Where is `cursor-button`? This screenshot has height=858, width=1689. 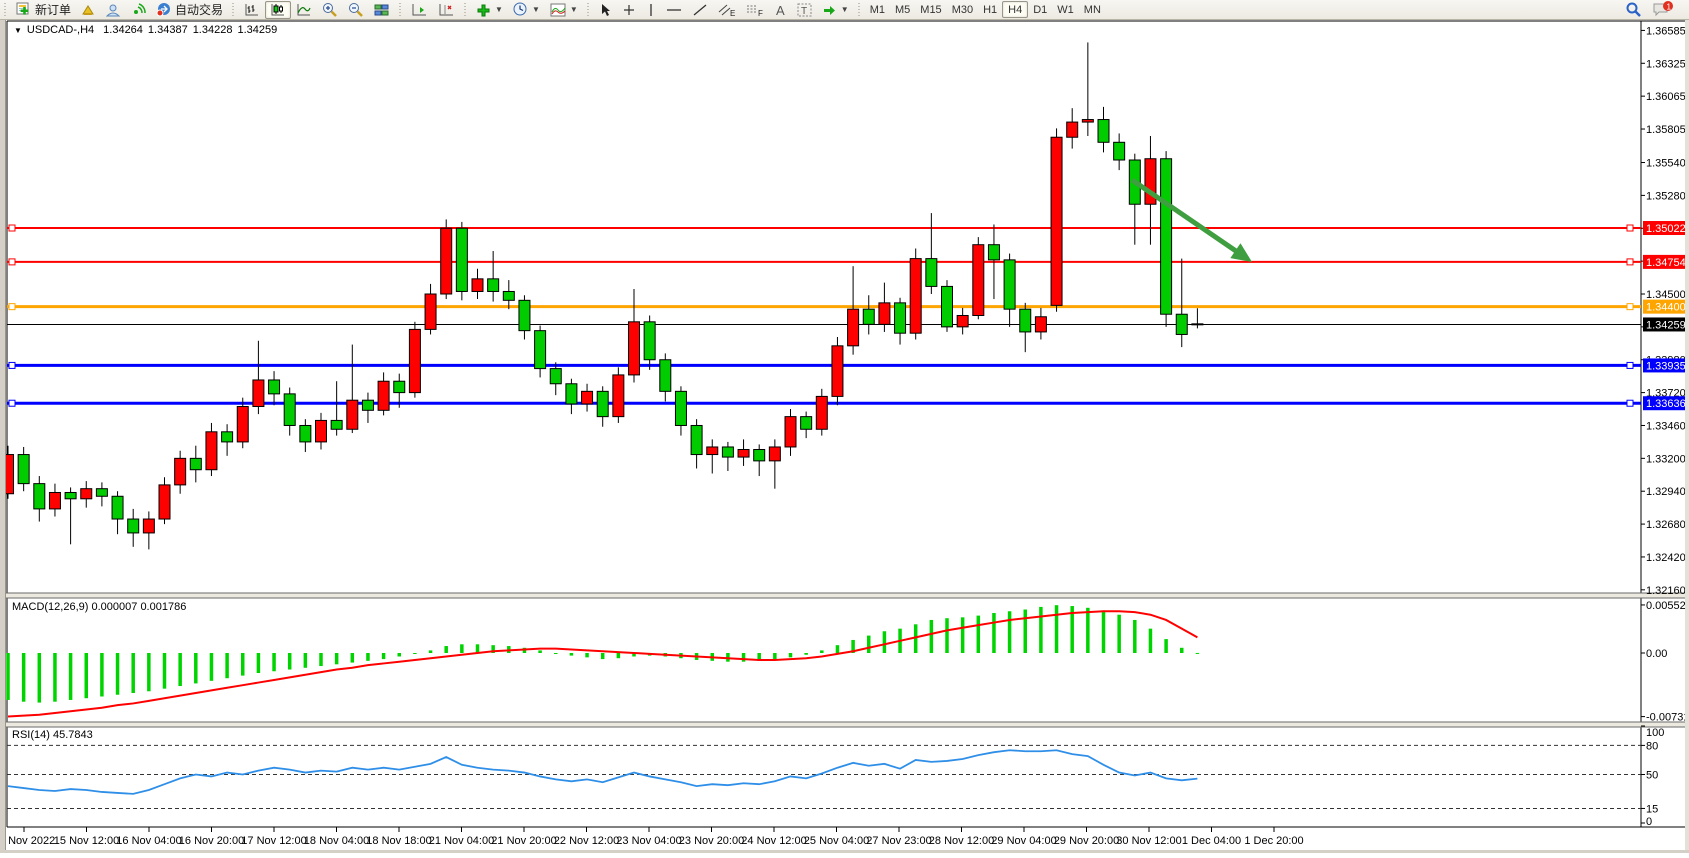
cursor-button is located at coordinates (605, 10).